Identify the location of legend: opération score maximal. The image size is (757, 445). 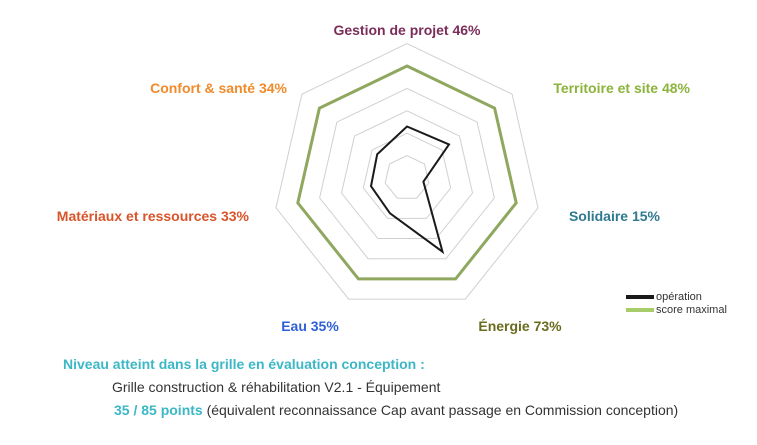
(676, 303).